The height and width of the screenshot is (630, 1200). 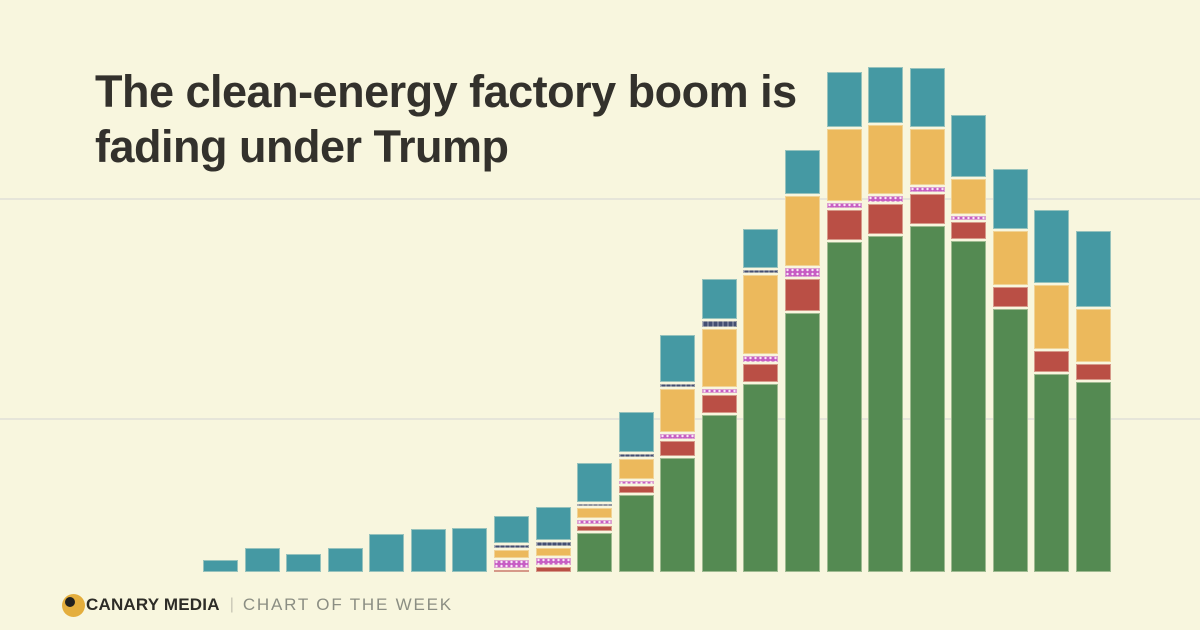 I want to click on canary-media-logo-icon, so click(x=73, y=605).